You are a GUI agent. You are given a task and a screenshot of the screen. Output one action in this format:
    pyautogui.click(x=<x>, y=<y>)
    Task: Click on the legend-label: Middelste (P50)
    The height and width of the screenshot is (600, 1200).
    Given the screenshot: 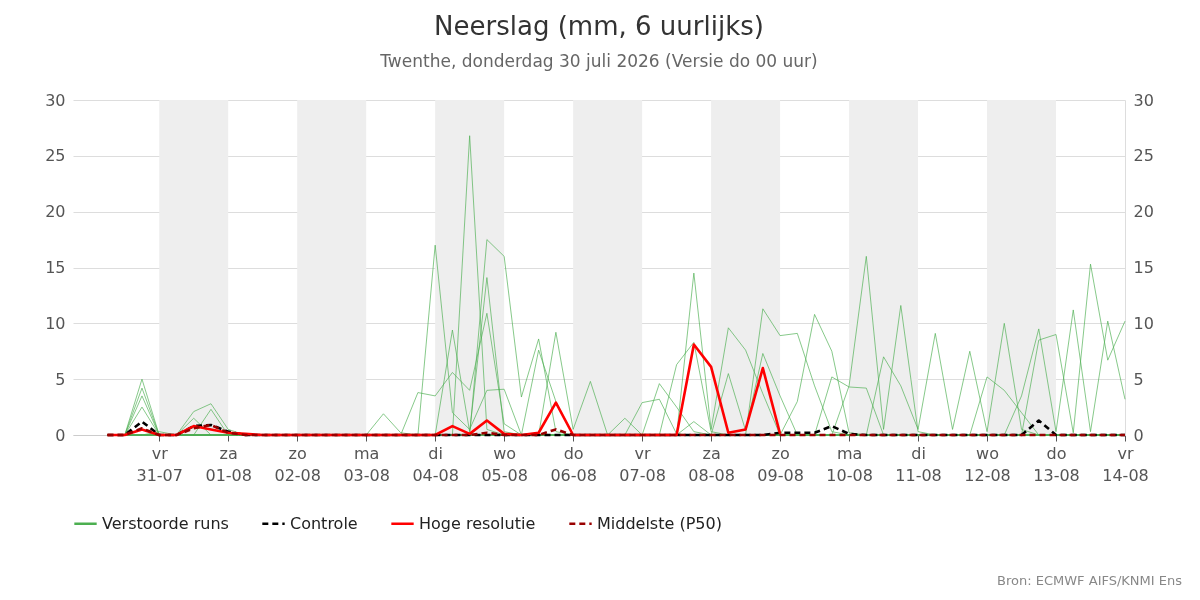 What is the action you would take?
    pyautogui.click(x=659, y=523)
    